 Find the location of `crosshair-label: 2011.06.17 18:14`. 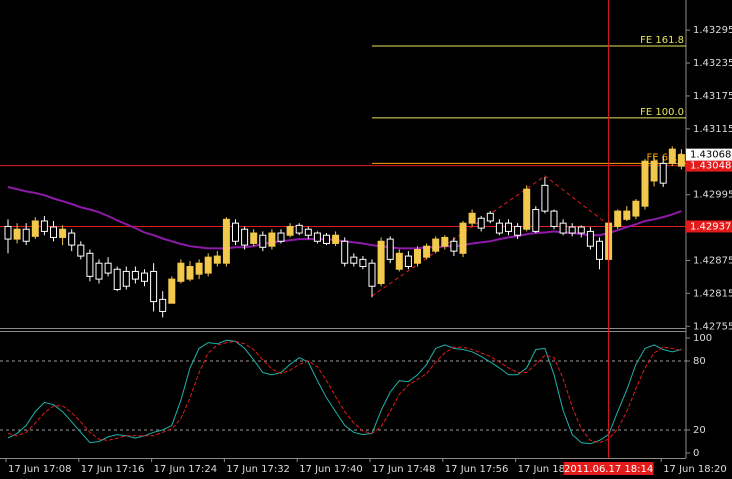

crosshair-label: 2011.06.17 18:14 is located at coordinates (608, 469).